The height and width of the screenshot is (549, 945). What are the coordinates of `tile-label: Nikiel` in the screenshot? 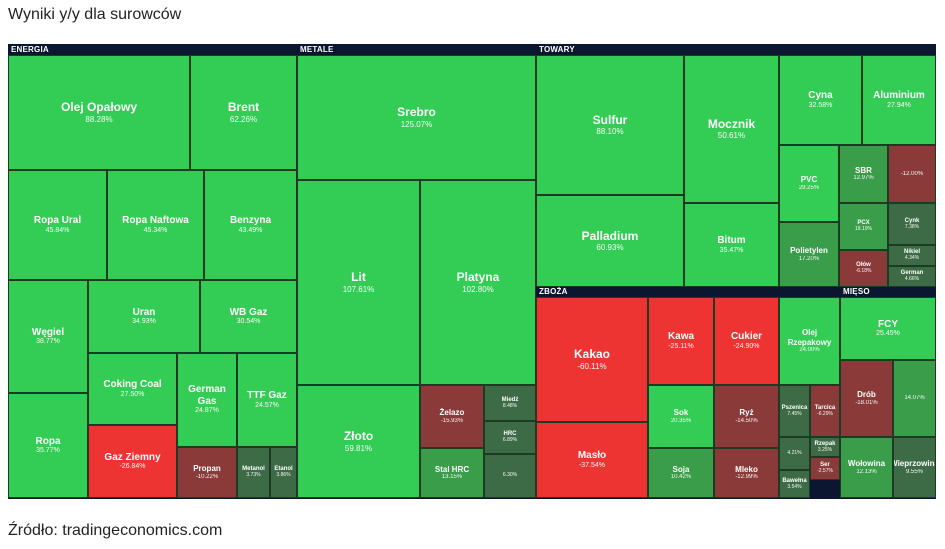 It's located at (911, 252).